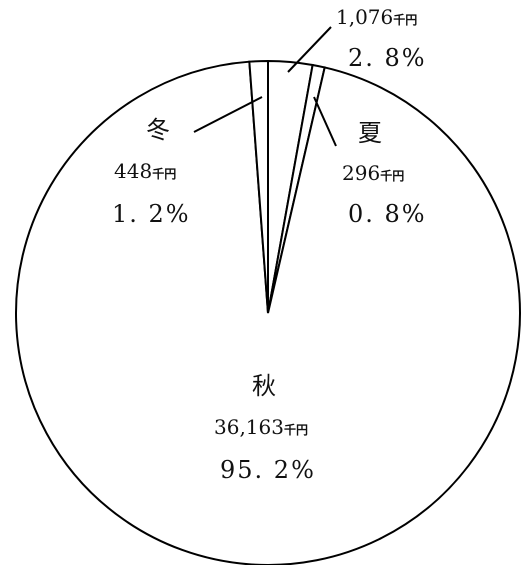 The image size is (528, 565). I want to click on slice-value-winter: 448千円, so click(145, 171).